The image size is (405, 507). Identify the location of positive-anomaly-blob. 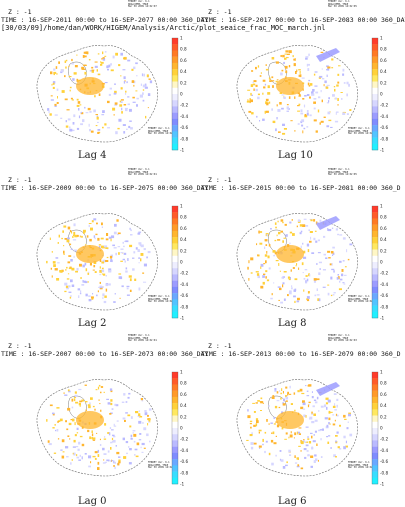
(290, 86).